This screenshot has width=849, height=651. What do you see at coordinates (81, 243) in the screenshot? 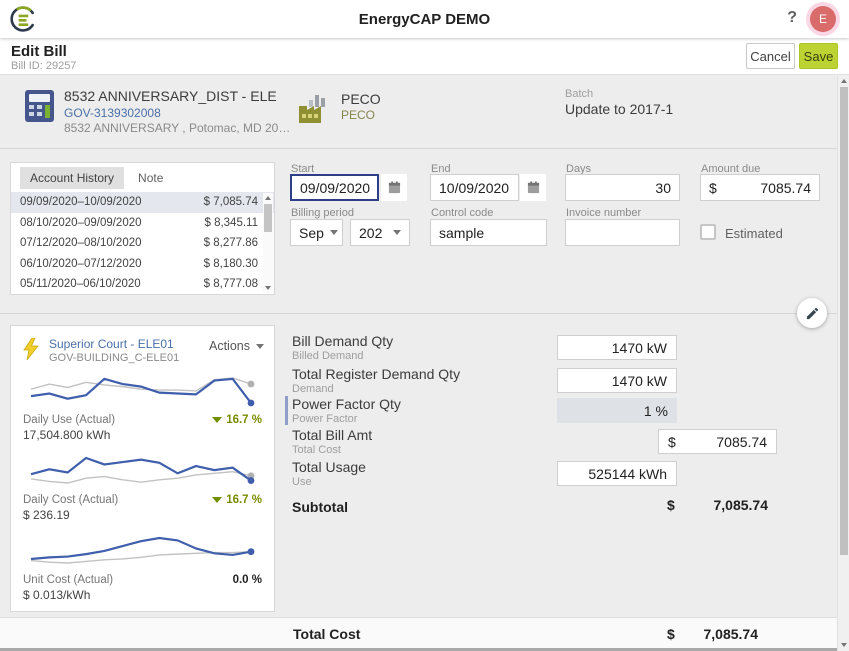
I see `history-period: 07/12/2020–08/10/2020` at bounding box center [81, 243].